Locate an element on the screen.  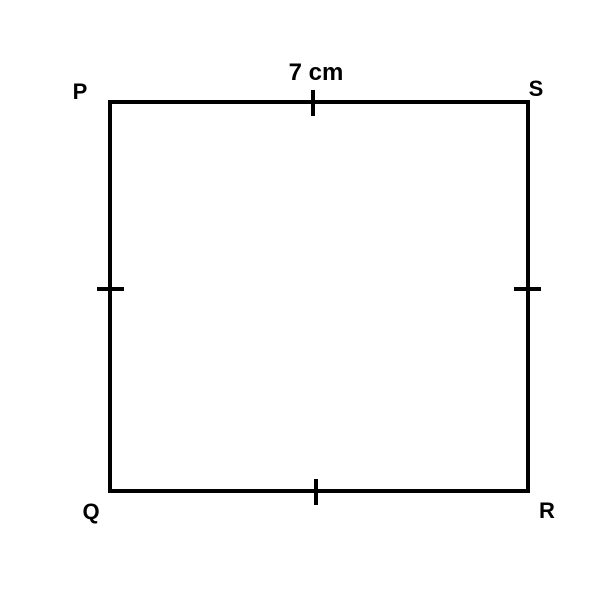
vertex-label-top-left: P is located at coordinates (80, 91).